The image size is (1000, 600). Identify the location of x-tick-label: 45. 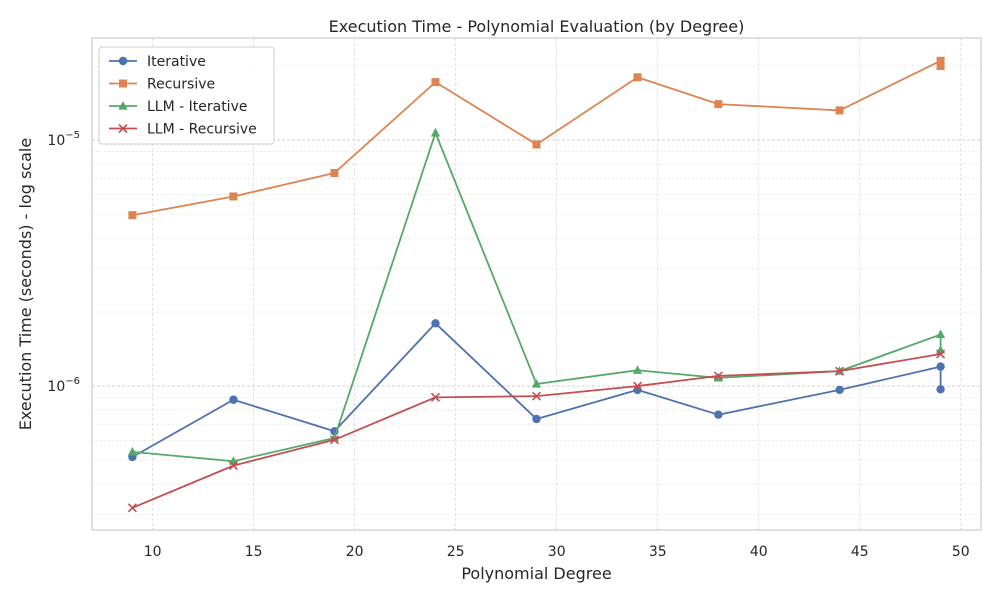
(860, 552).